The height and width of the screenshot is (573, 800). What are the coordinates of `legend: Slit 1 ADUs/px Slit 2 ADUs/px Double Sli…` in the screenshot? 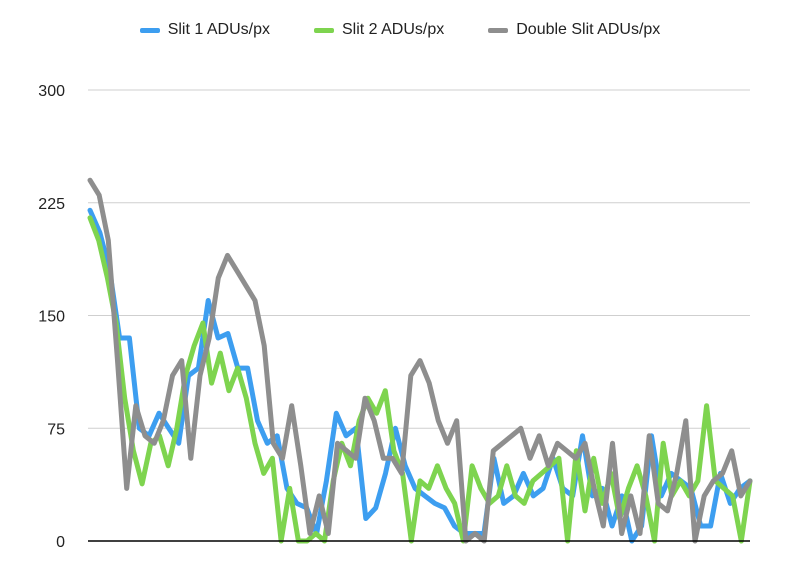 It's located at (400, 30).